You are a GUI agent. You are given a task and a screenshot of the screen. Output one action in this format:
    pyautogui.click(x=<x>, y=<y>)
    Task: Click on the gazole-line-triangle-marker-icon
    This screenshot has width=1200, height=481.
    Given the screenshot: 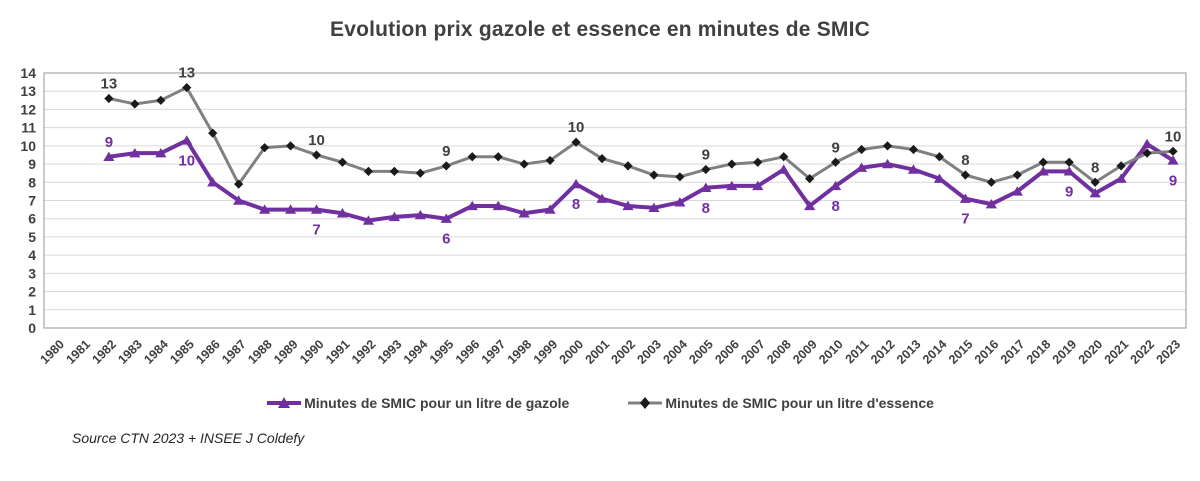 What is the action you would take?
    pyautogui.click(x=284, y=402)
    